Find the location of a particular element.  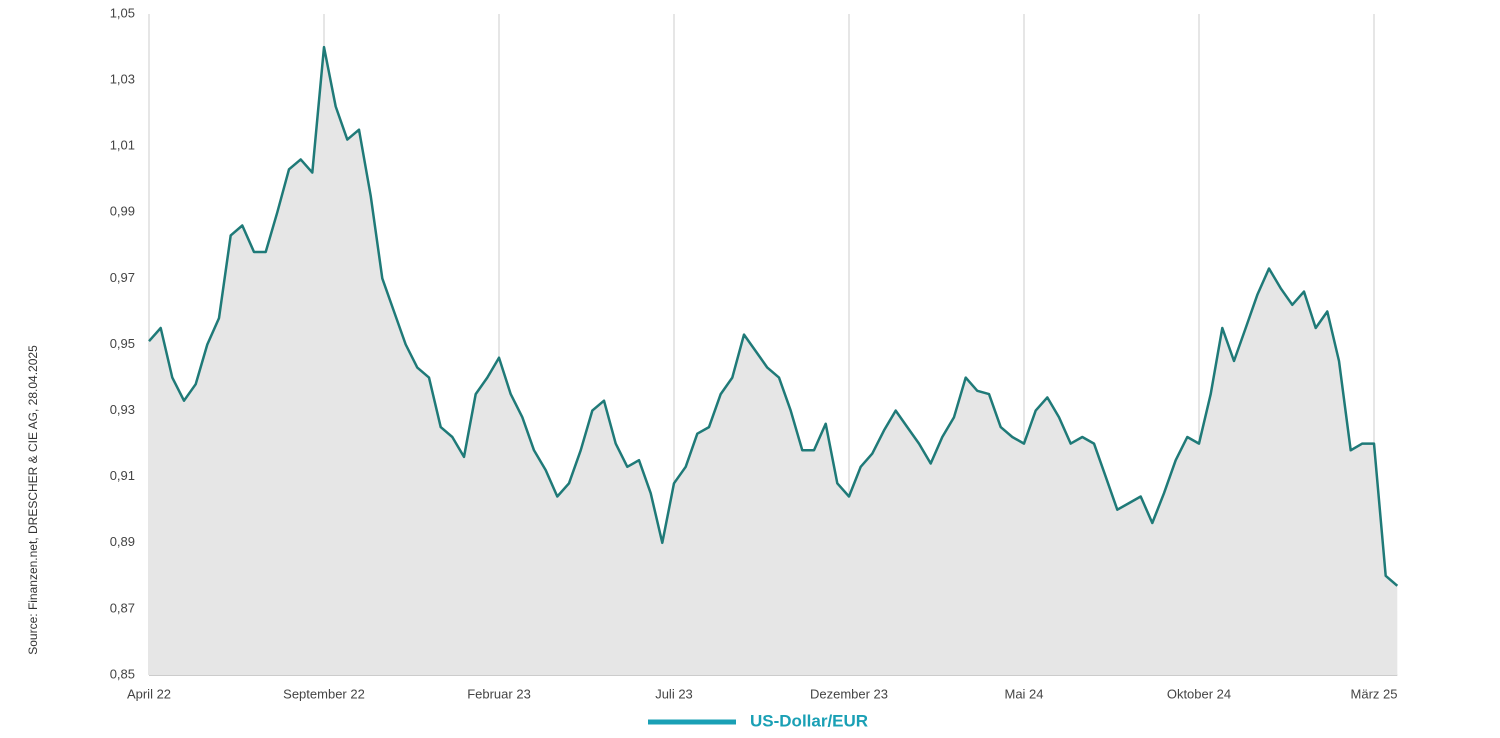

y-tick-label: 0,89 is located at coordinates (122, 541).